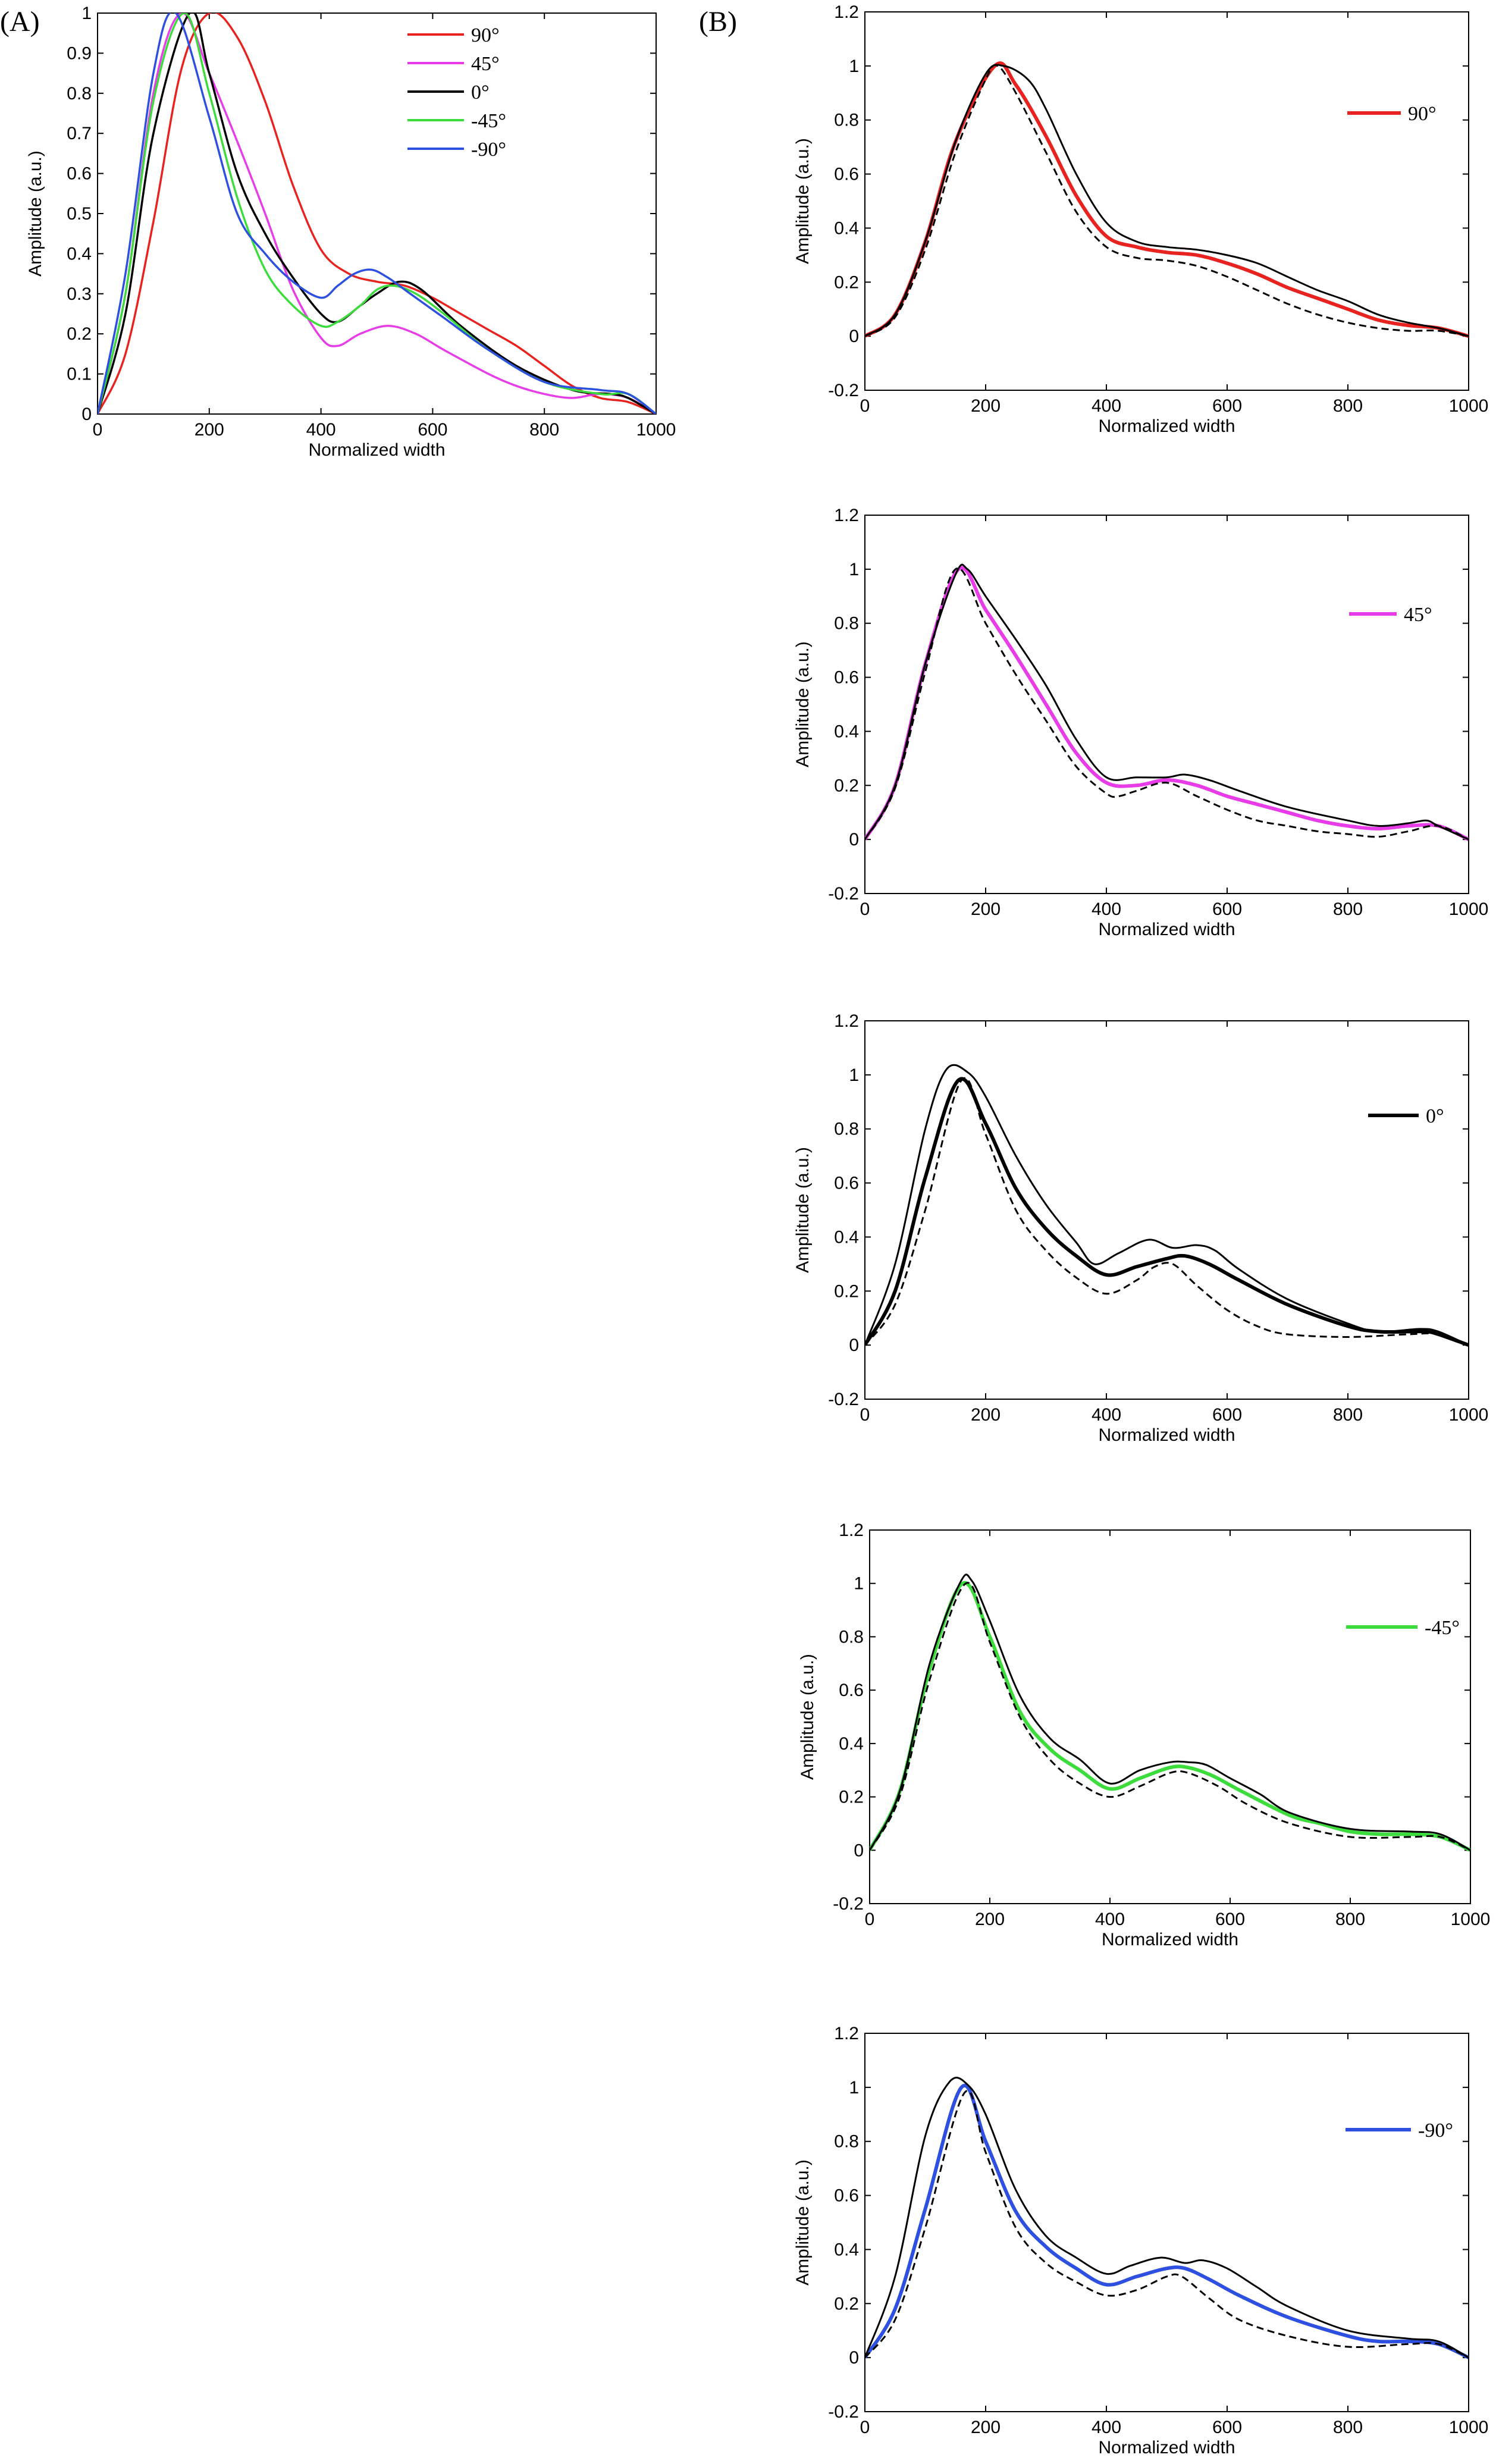 The image size is (1496, 2464). I want to click on legend-label: -45°, so click(488, 121).